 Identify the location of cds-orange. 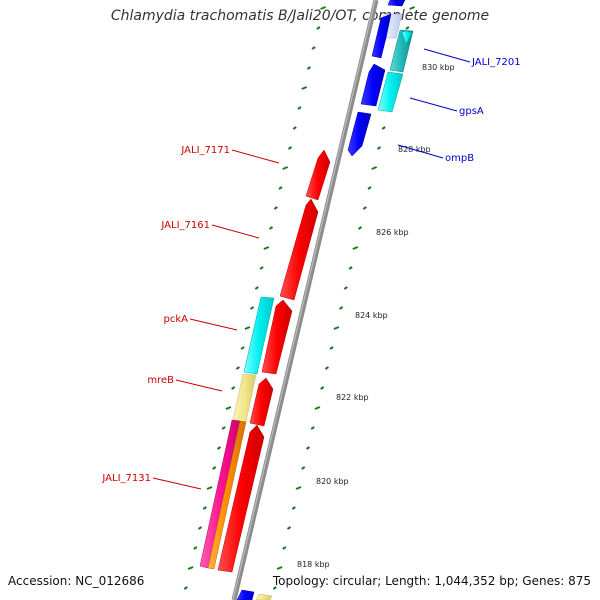
(227, 495).